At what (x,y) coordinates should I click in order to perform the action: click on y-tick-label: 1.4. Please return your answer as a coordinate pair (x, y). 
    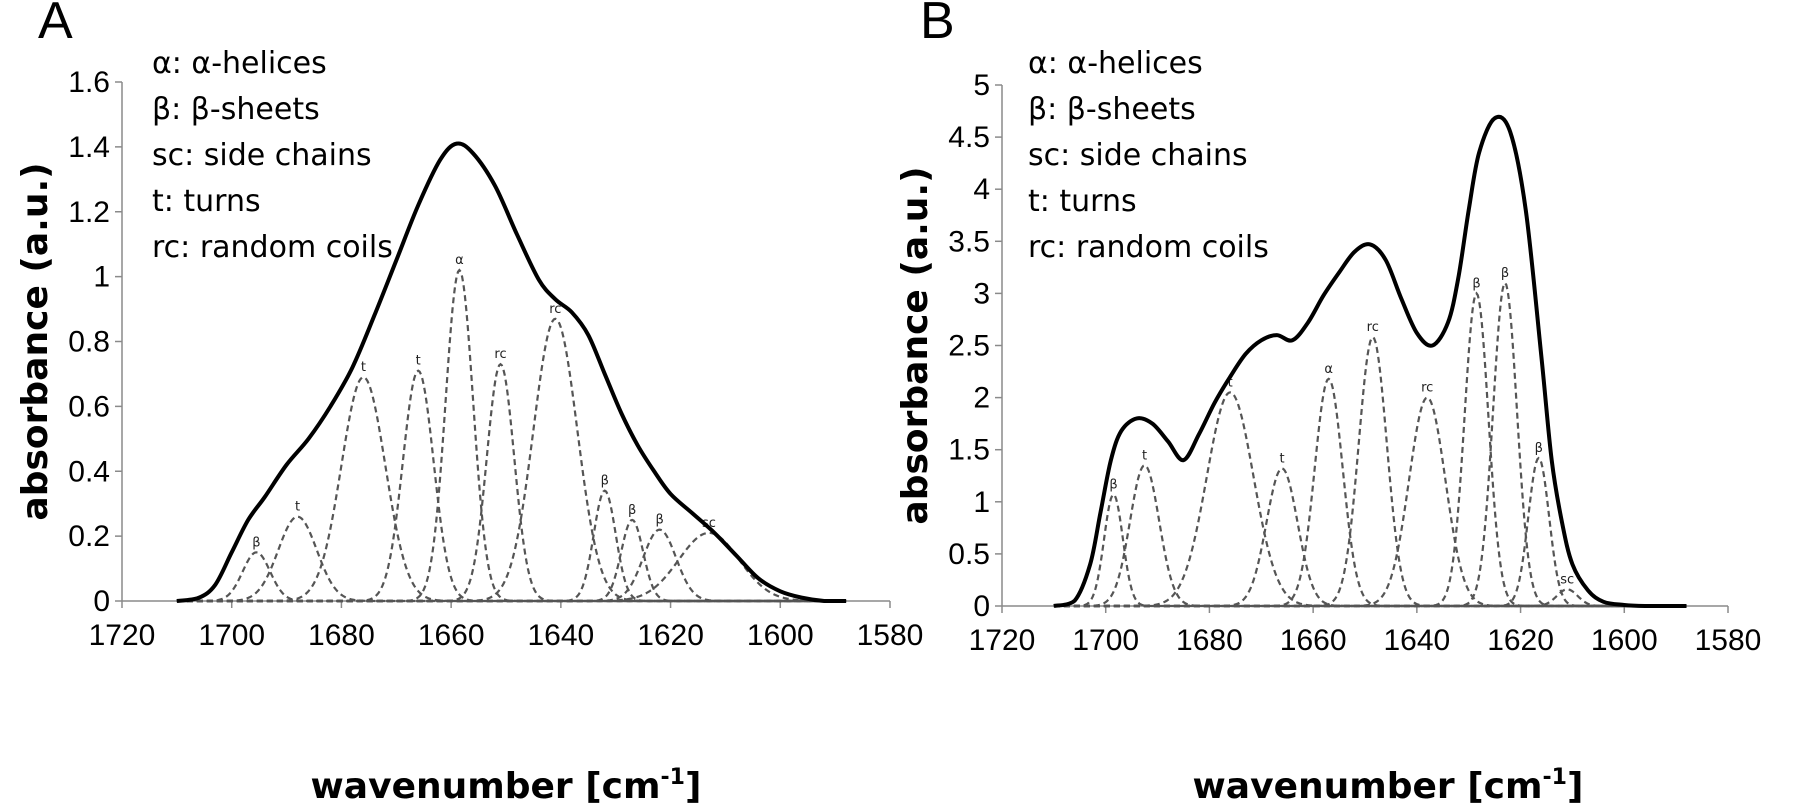
    Looking at the image, I should click on (89, 147).